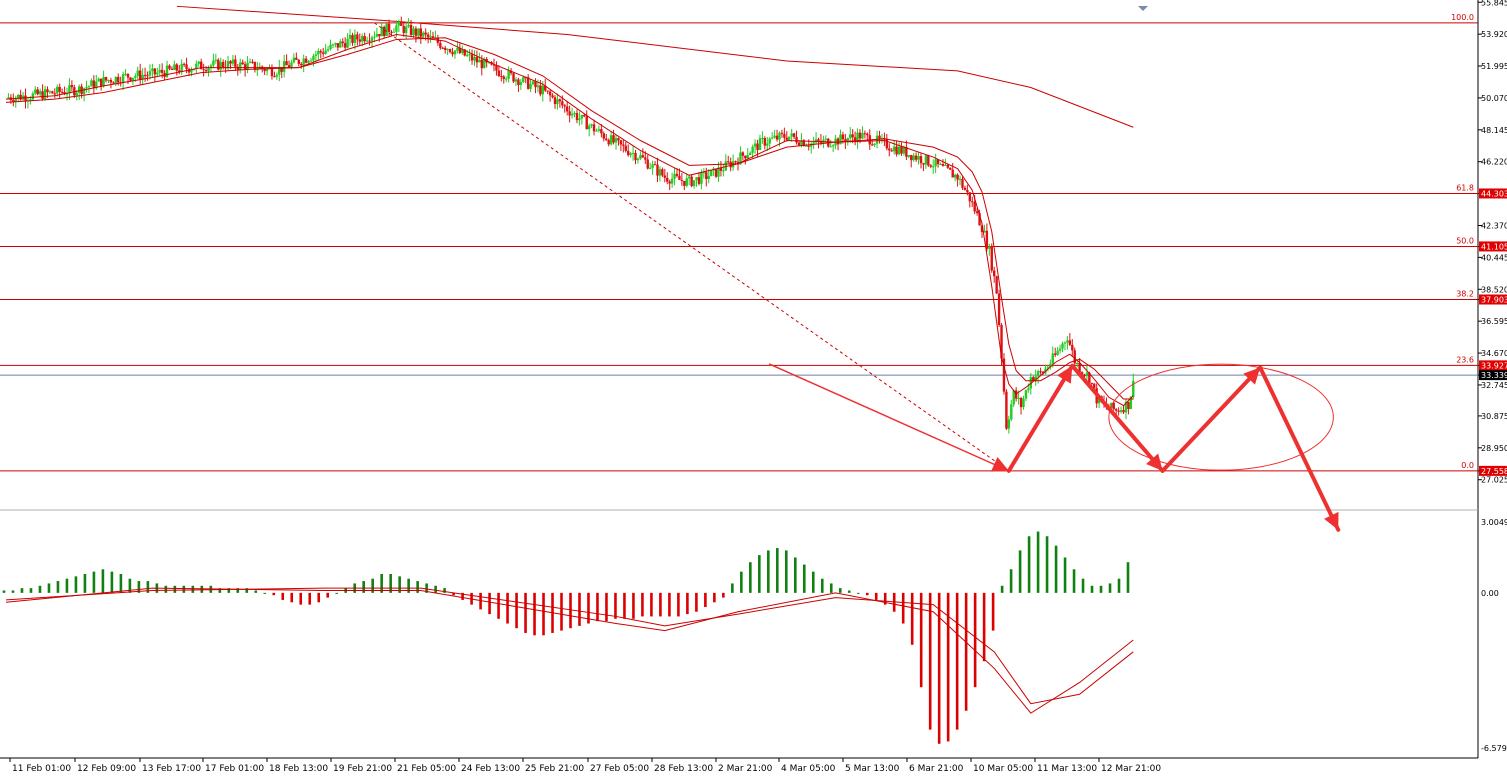  Describe the element at coordinates (683, 768) in the screenshot. I see `time-tick-label: 28 Feb 13:00` at that location.